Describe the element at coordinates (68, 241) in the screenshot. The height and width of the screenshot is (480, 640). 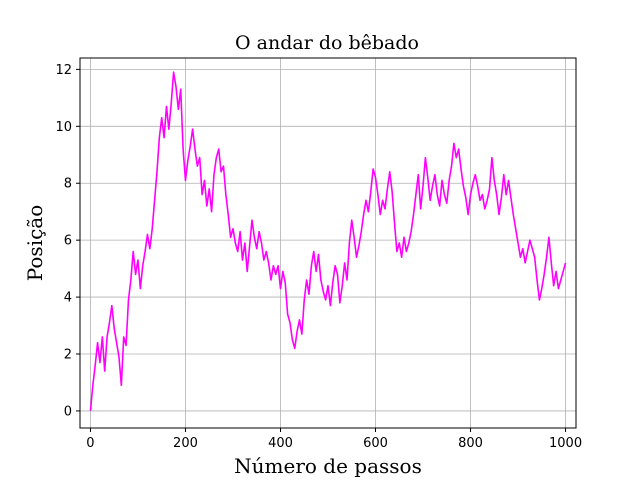
I see `y-tick-label: 6` at that location.